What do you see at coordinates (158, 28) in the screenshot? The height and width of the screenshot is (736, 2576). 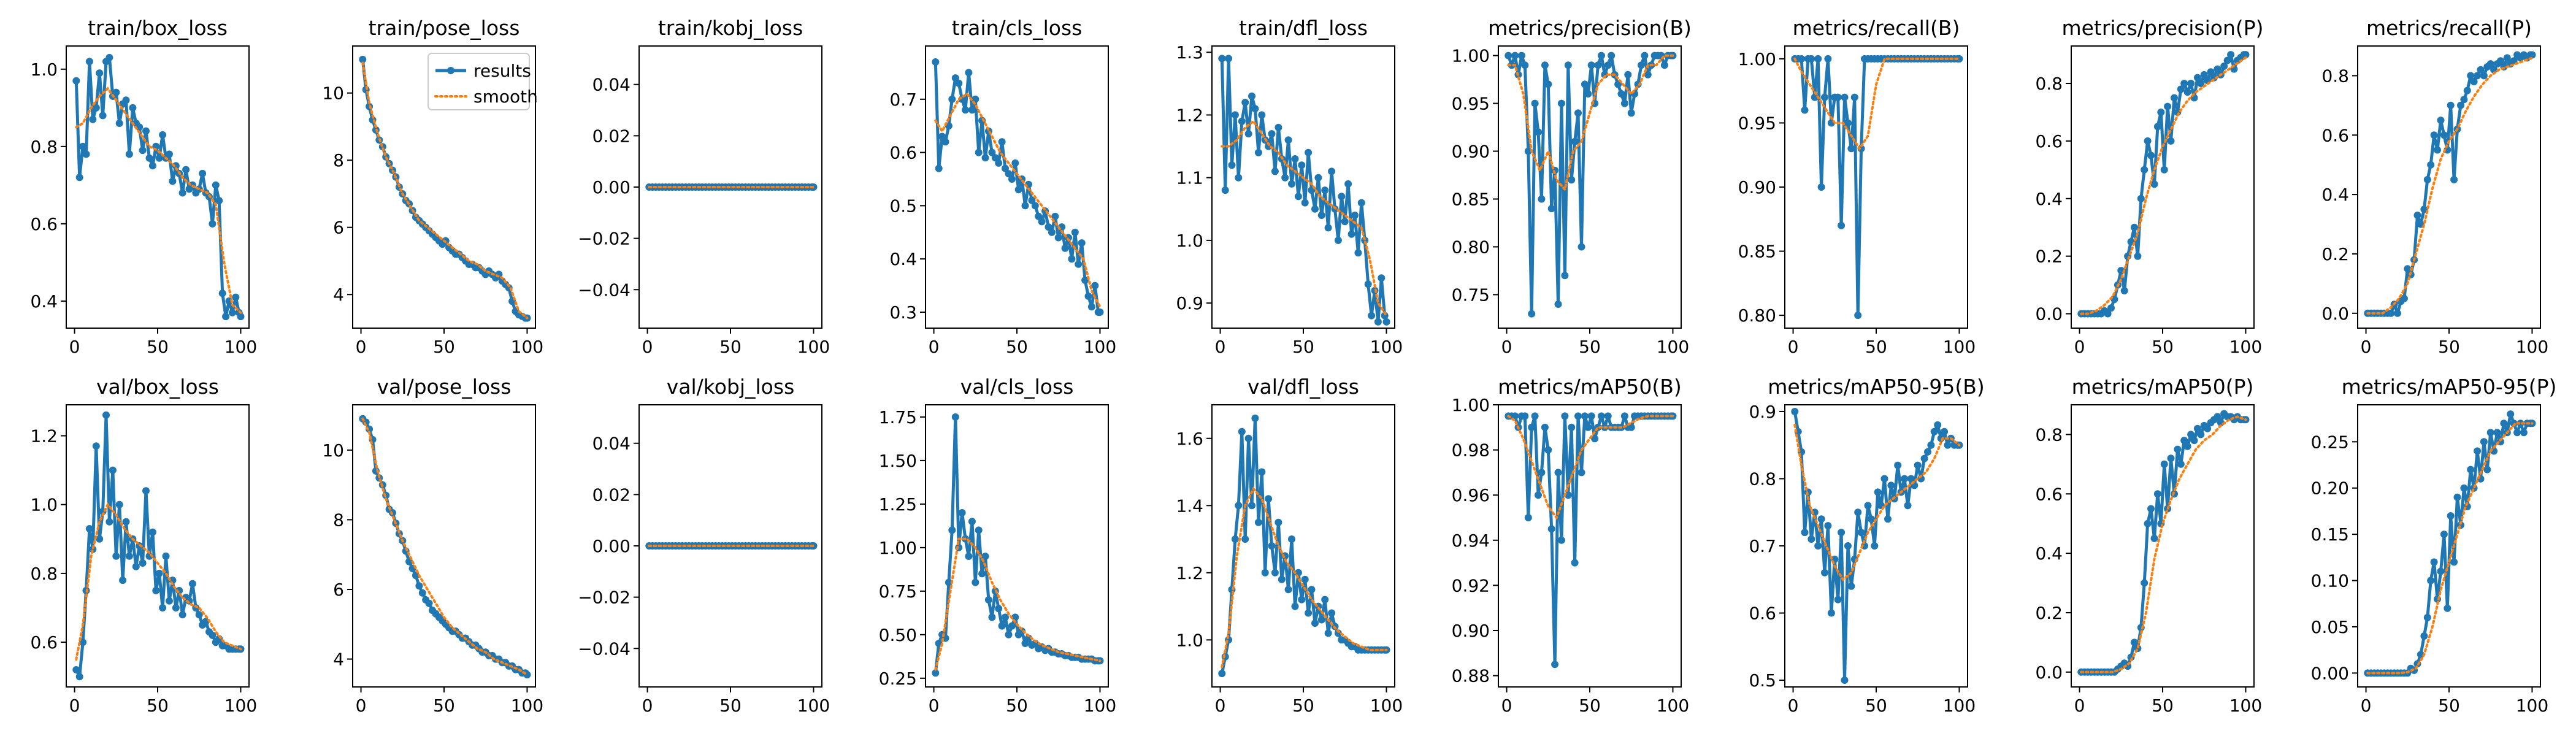 I see `subplot-title: train/box_loss` at bounding box center [158, 28].